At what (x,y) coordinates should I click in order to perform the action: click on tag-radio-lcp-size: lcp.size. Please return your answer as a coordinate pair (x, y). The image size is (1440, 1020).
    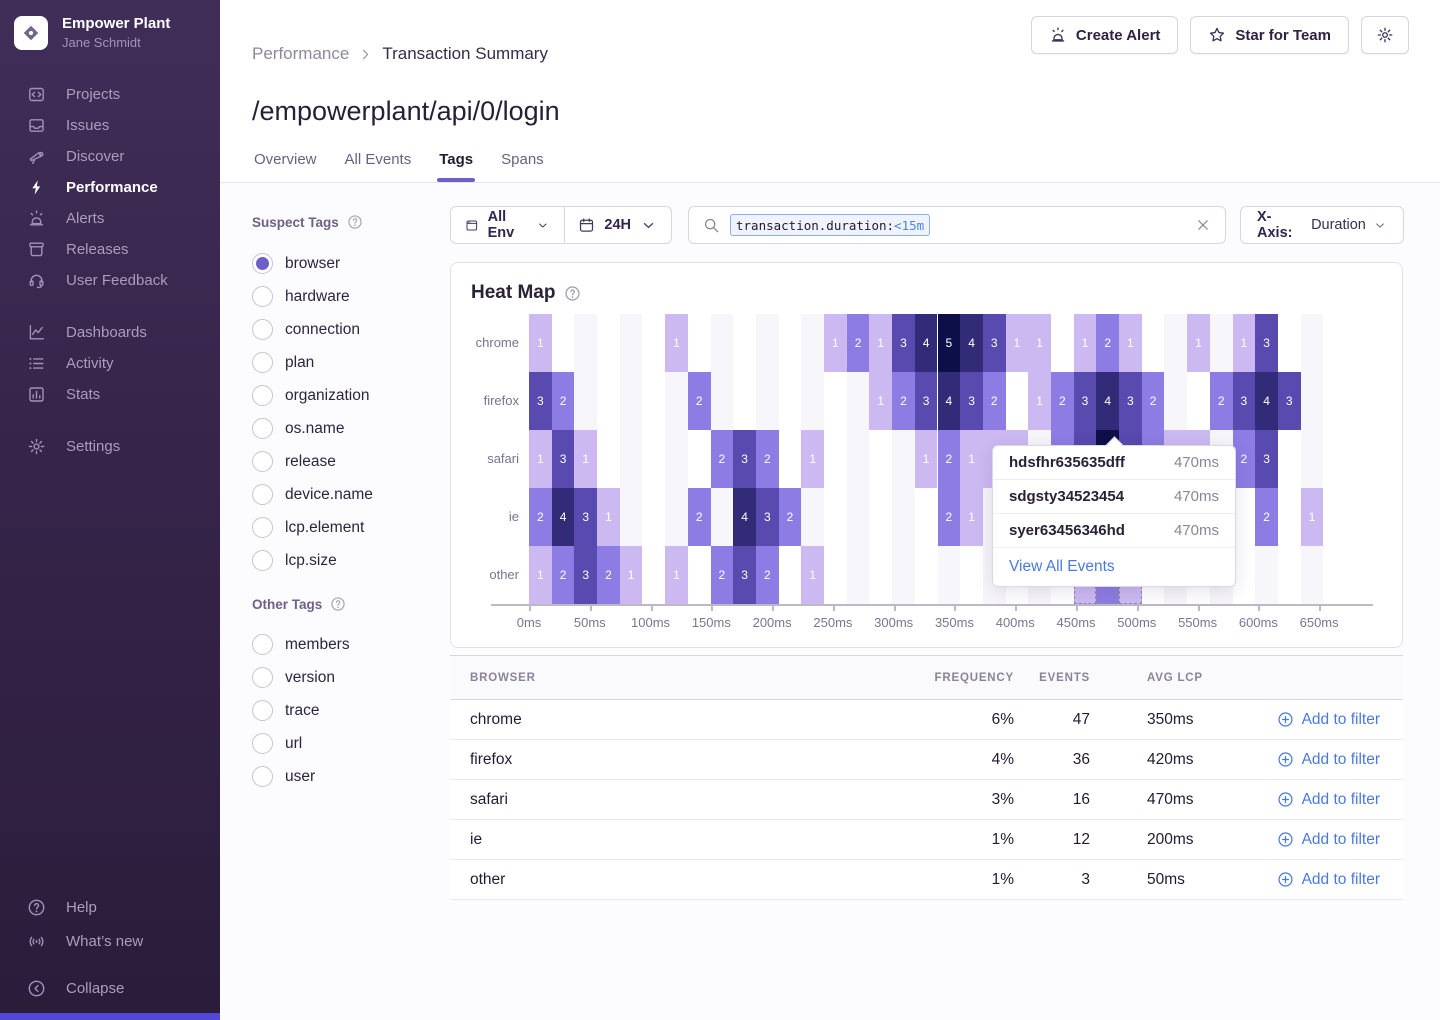
    Looking at the image, I should click on (312, 560).